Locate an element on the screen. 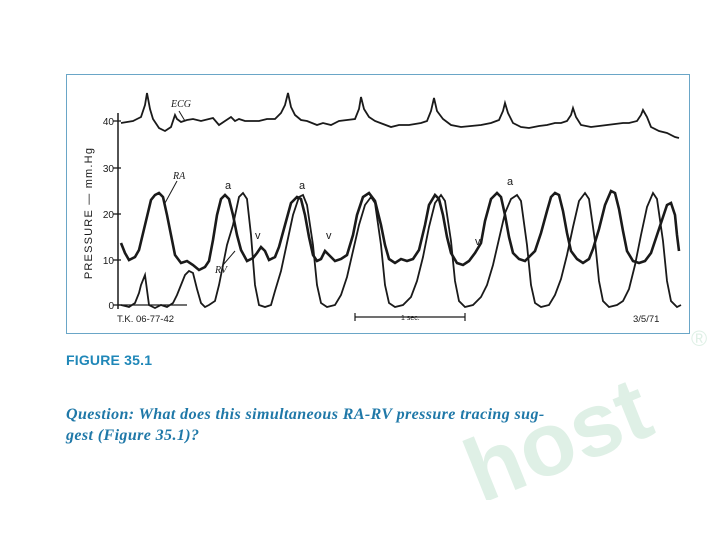 The image size is (720, 540). ecg-label: ECG is located at coordinates (180, 104).